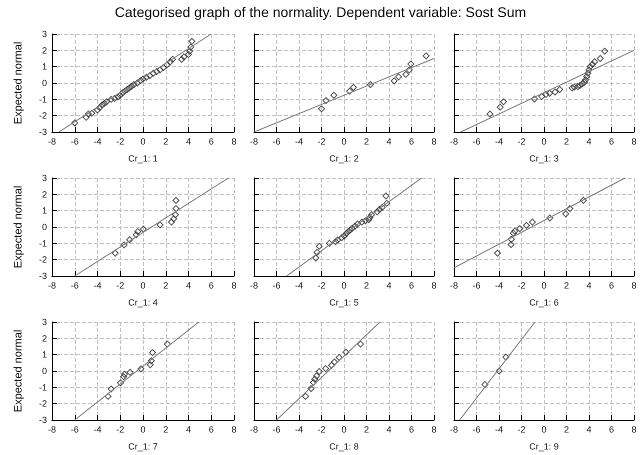  I want to click on x-axis-title: Cr_1: 4, so click(143, 303).